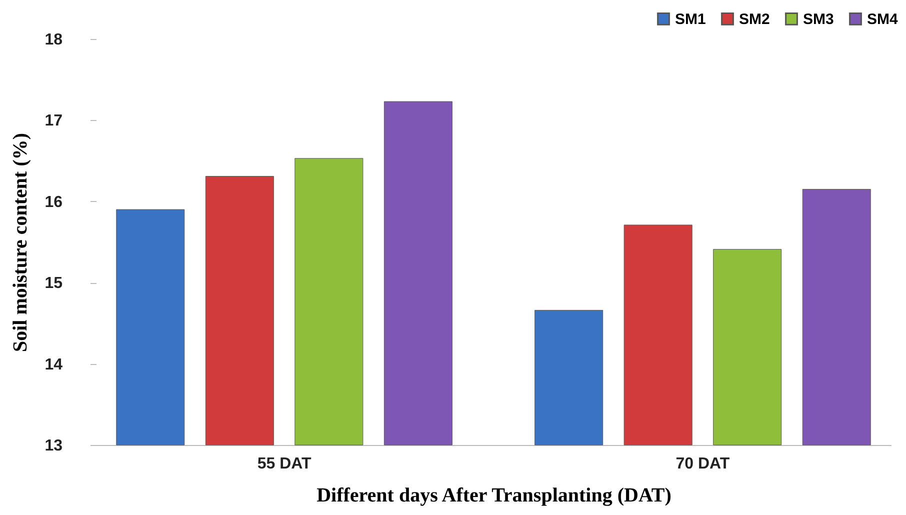 This screenshot has height=515, width=906. Describe the element at coordinates (494, 495) in the screenshot. I see `x-axis-title: Different days After Transplanting (DAT)` at that location.